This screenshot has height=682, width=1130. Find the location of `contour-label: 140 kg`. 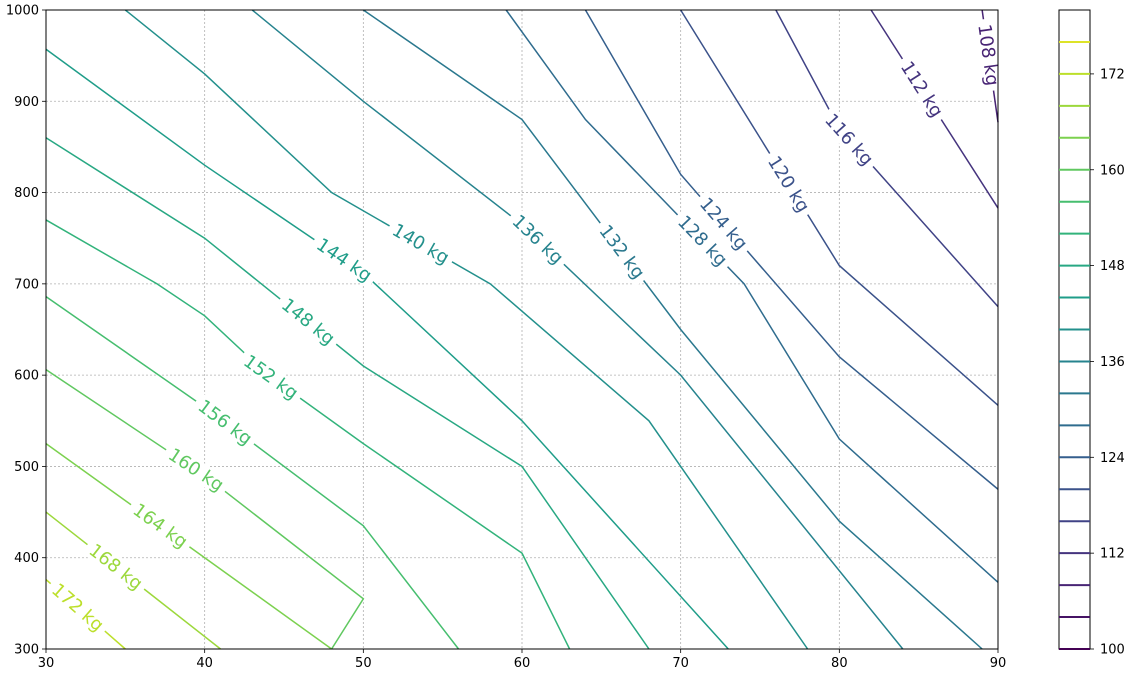

contour-label: 140 kg is located at coordinates (420, 244).